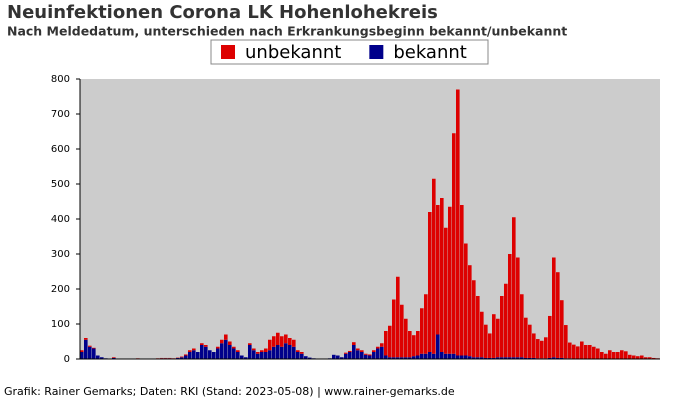 Image resolution: width=700 pixels, height=400 pixels. What do you see at coordinates (60, 79) in the screenshot?
I see `y-tick-label: 800` at bounding box center [60, 79].